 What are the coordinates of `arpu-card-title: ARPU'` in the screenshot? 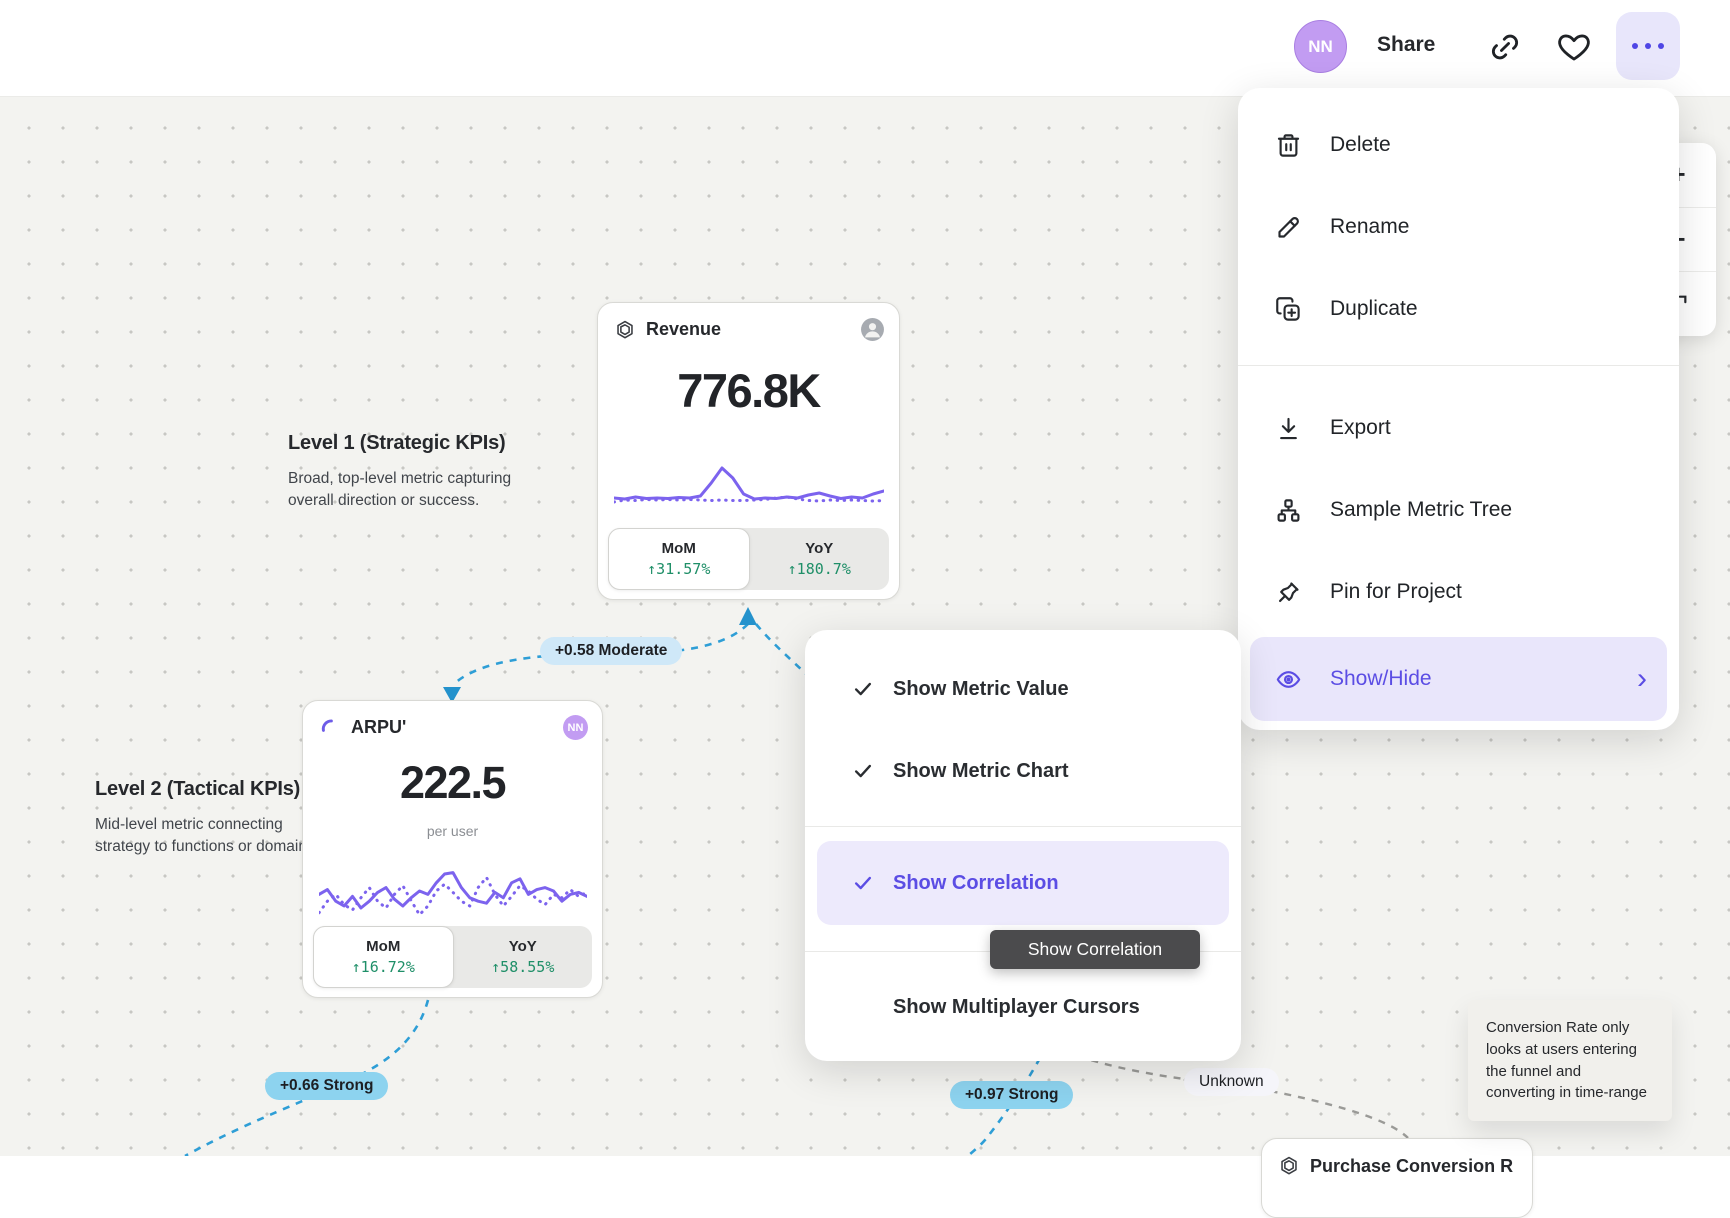 It's located at (379, 727).